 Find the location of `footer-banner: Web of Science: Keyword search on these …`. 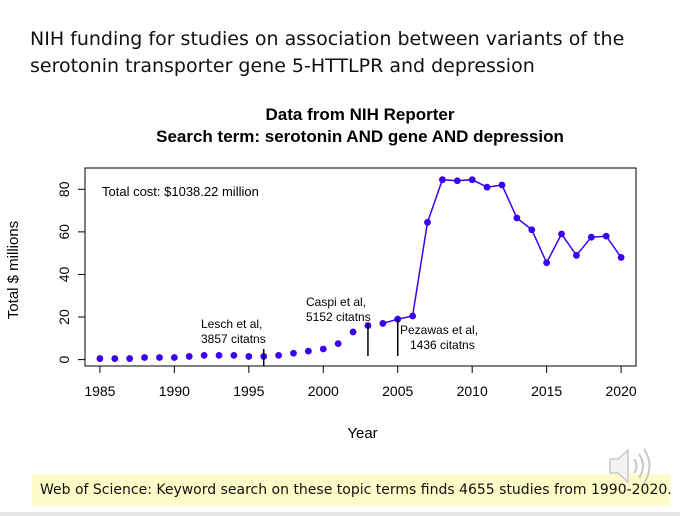

footer-banner: Web of Science: Keyword search on these … is located at coordinates (352, 490).